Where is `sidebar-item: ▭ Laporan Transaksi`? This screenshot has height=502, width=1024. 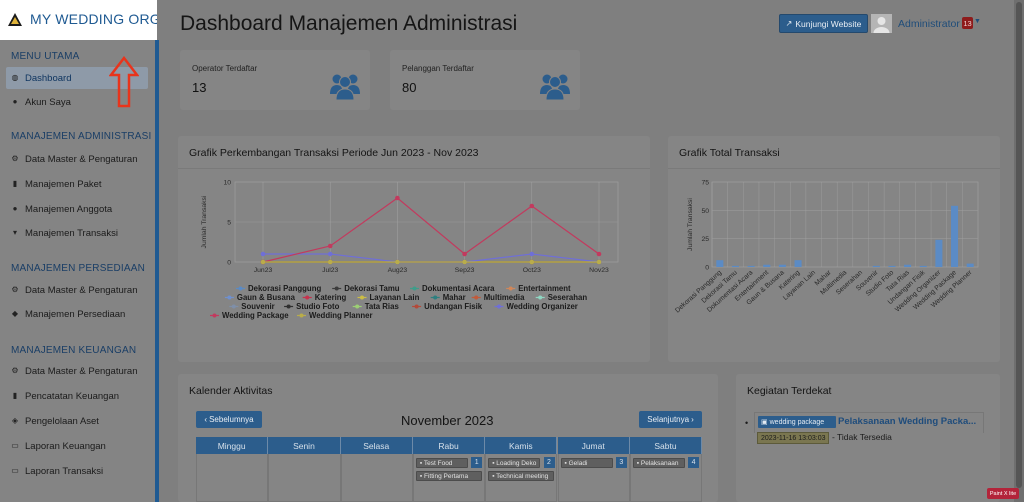
sidebar-item: ▭ Laporan Transaksi is located at coordinates (77, 471).